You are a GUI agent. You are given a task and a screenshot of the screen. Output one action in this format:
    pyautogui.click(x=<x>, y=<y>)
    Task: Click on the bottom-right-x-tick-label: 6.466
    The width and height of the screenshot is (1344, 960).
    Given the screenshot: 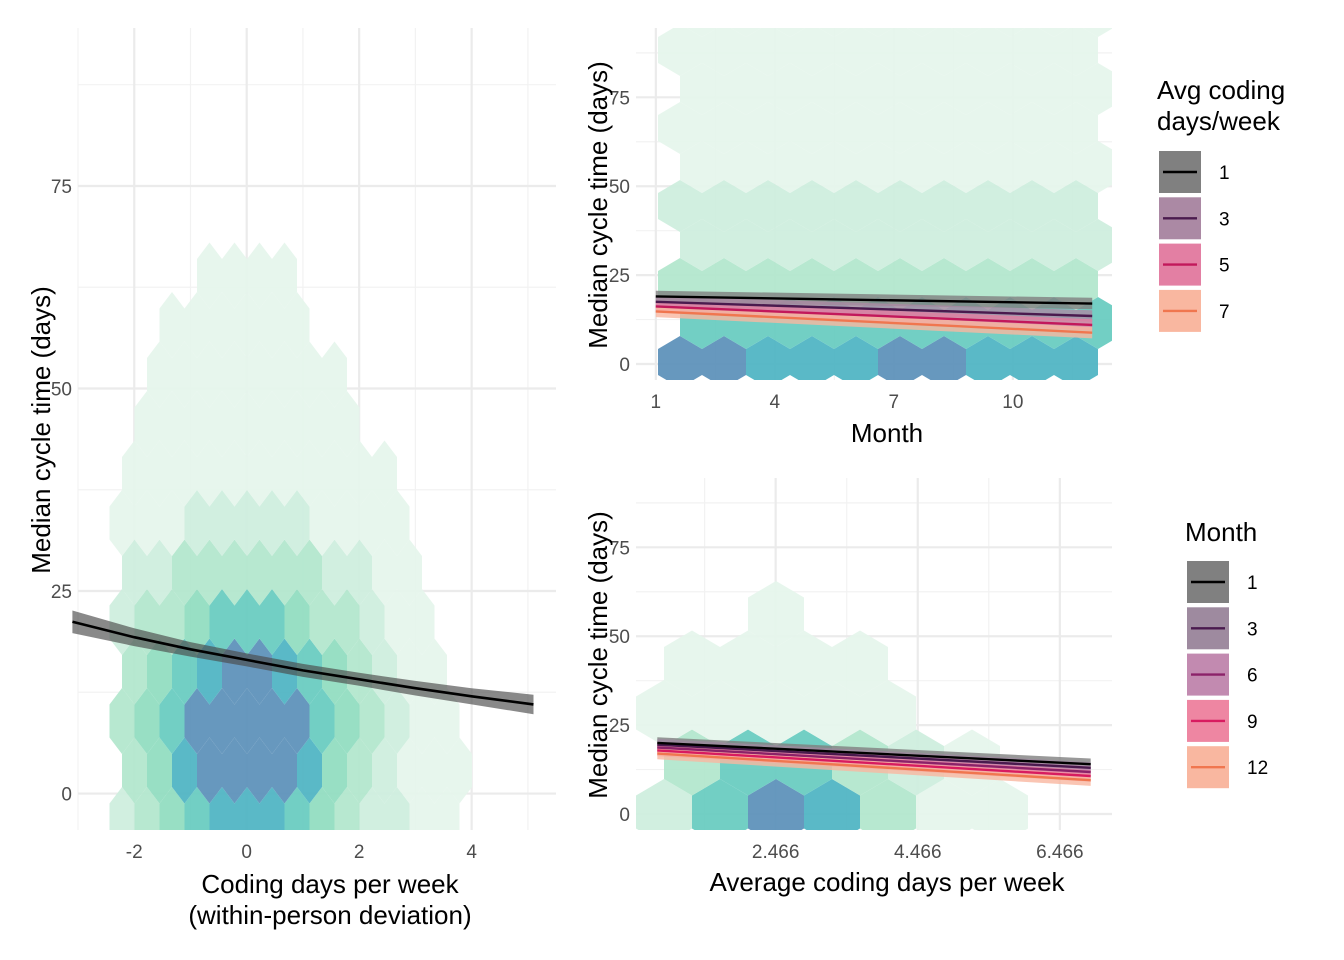 What is the action you would take?
    pyautogui.click(x=1060, y=852)
    